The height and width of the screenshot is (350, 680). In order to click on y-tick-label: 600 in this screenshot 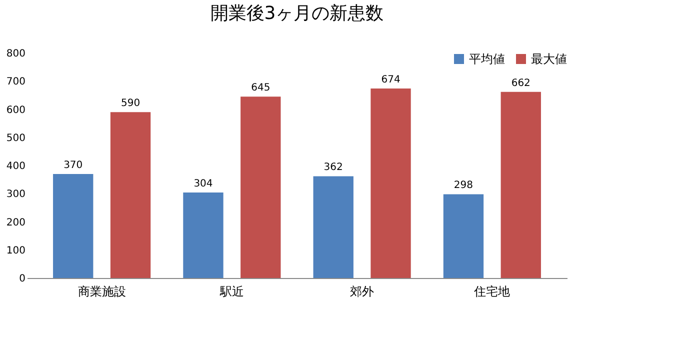, I will do `click(16, 110)`.